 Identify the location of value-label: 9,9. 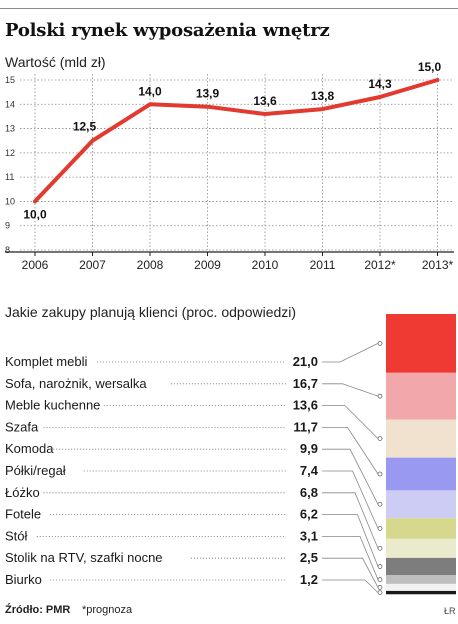
(309, 448).